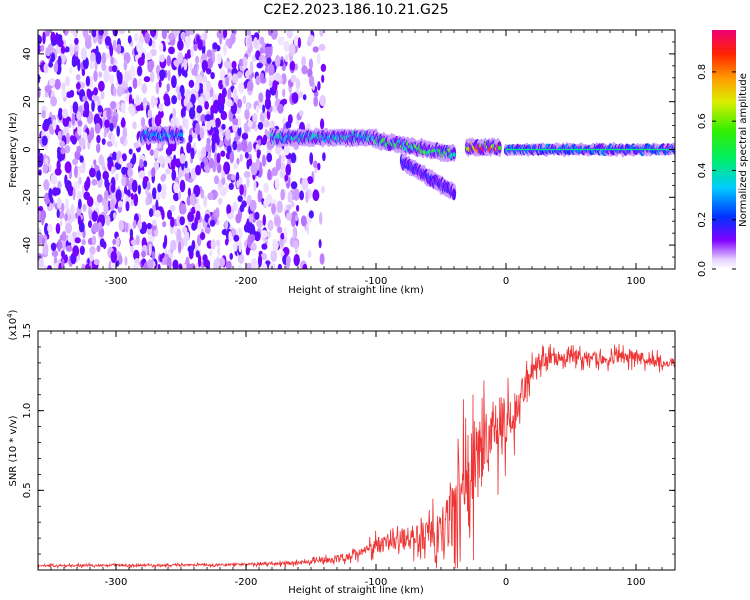 This screenshot has width=750, height=600. Describe the element at coordinates (702, 269) in the screenshot. I see `colorbar-tick-label: 0.0` at that location.